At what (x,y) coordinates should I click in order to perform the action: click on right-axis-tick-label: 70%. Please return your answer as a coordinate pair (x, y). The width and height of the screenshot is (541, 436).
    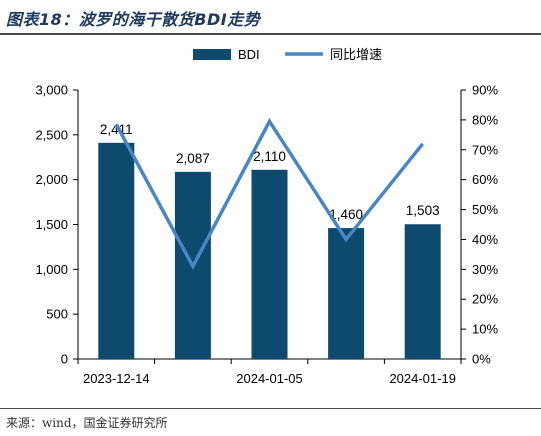
    Looking at the image, I should click on (485, 149).